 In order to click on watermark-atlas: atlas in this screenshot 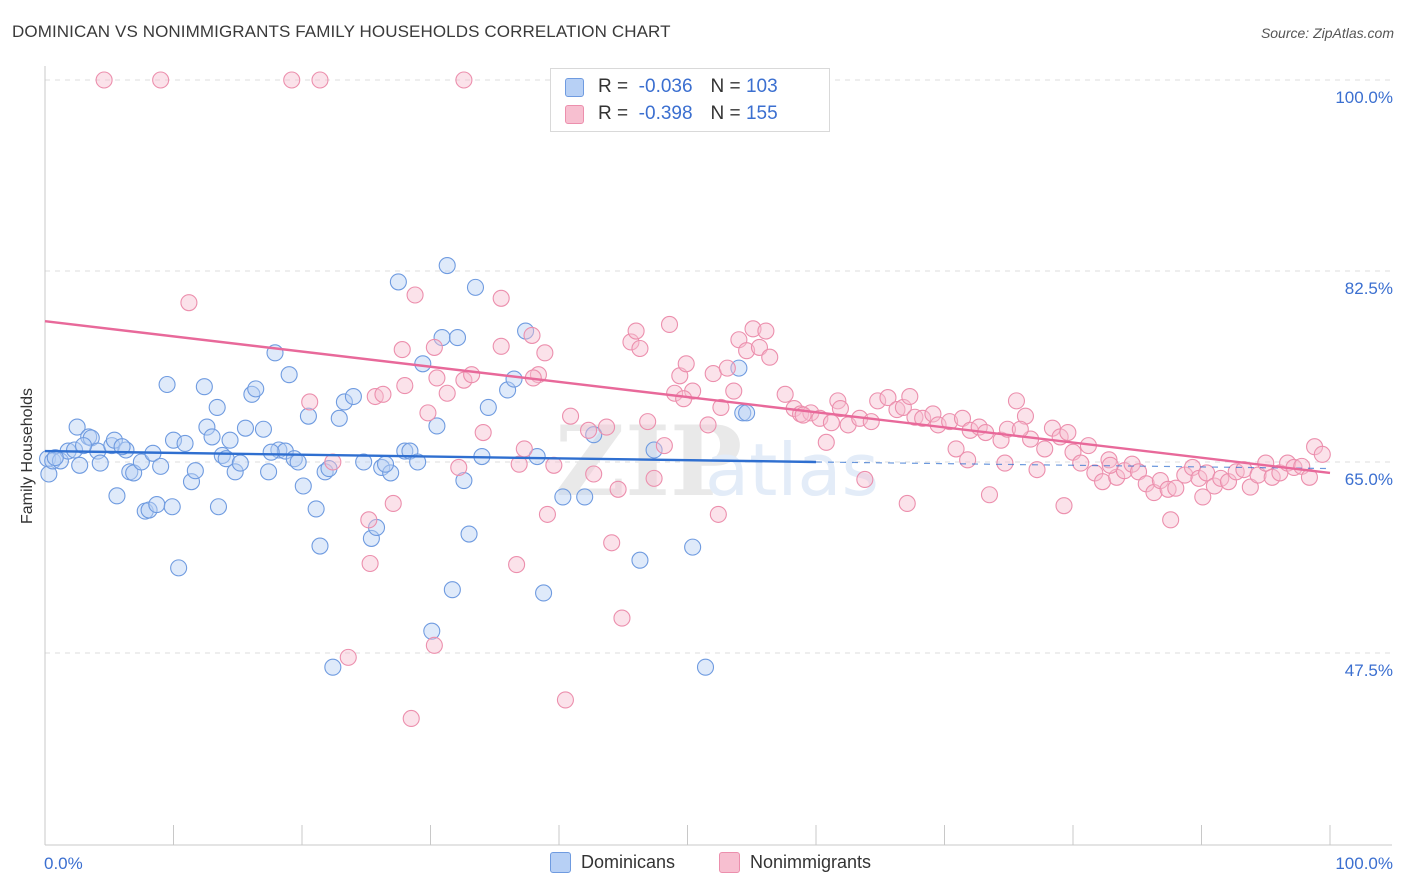, I will do `click(792, 470)`.